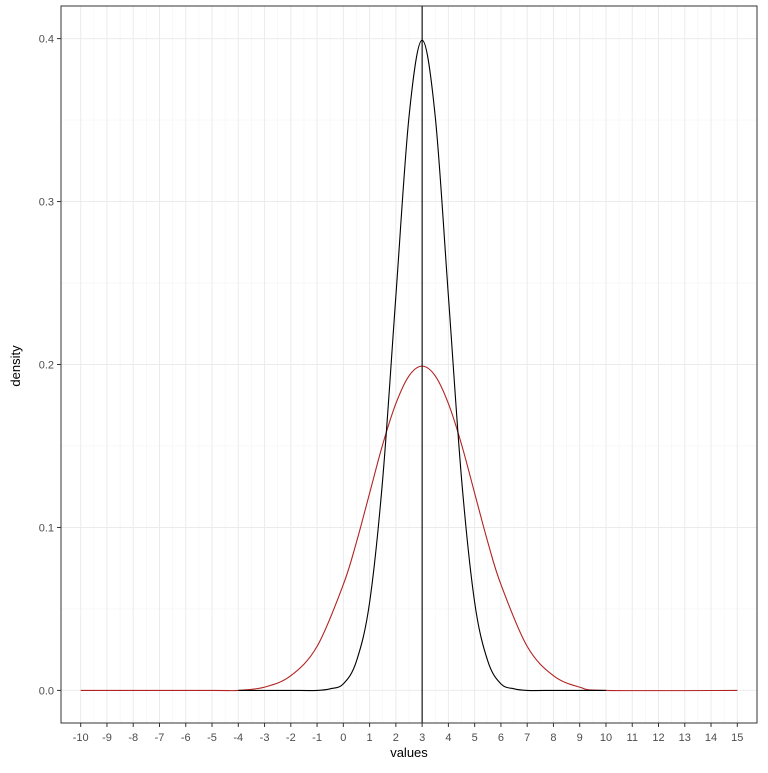 Image resolution: width=768 pixels, height=773 pixels. I want to click on y-tick-label: 0.0, so click(46, 691).